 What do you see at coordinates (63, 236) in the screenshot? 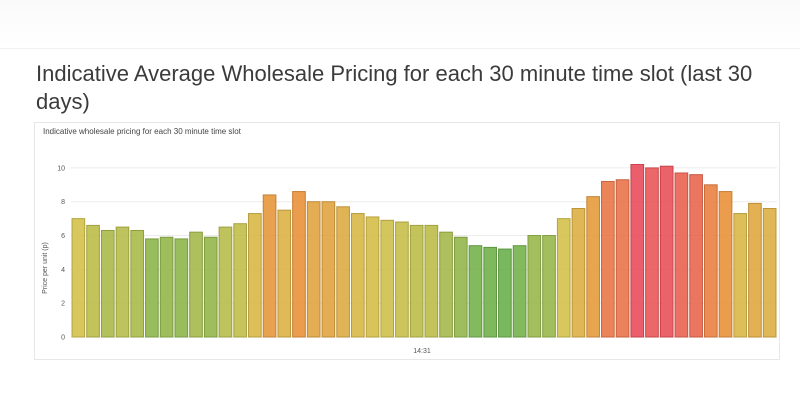
I see `y-tick-label: 6` at bounding box center [63, 236].